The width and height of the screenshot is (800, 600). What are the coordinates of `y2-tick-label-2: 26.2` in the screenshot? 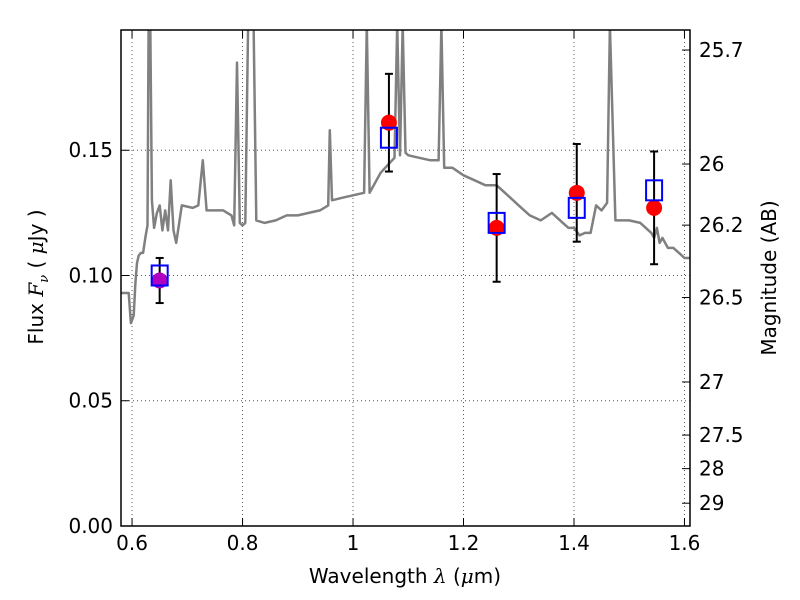 It's located at (721, 225).